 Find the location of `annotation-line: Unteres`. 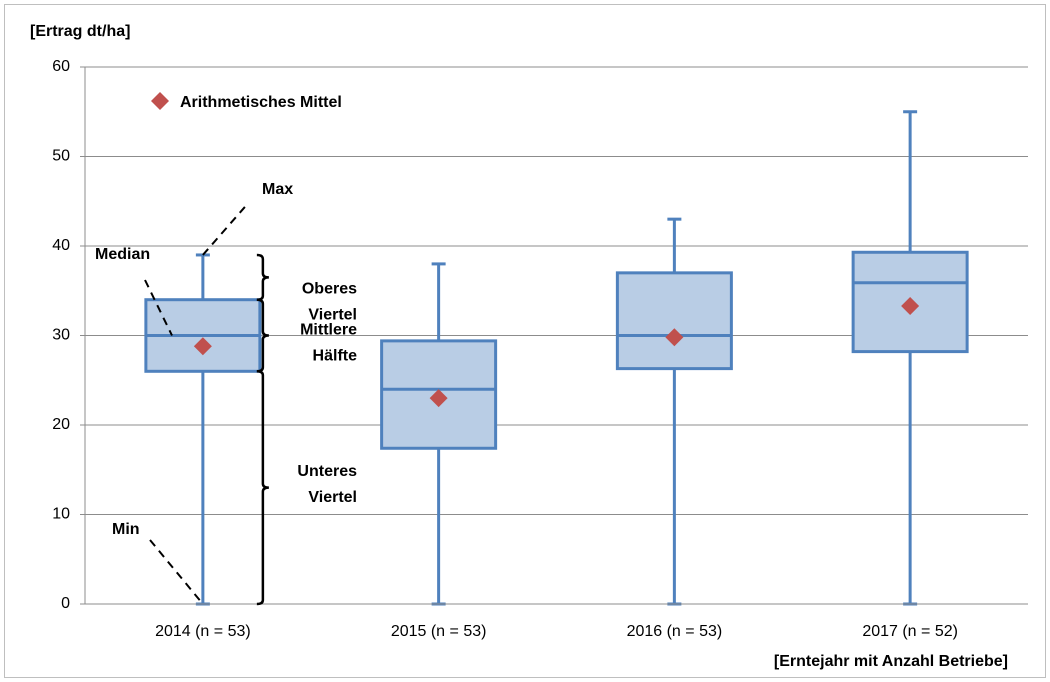

annotation-line: Unteres is located at coordinates (327, 471).